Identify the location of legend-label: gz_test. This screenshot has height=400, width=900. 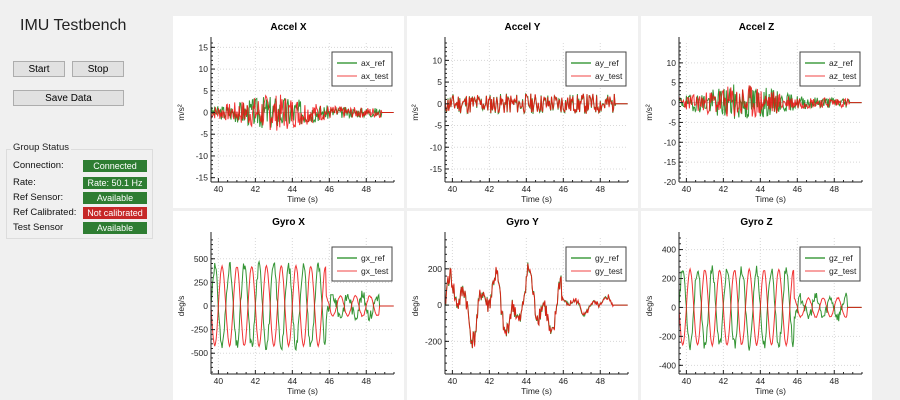
(843, 271).